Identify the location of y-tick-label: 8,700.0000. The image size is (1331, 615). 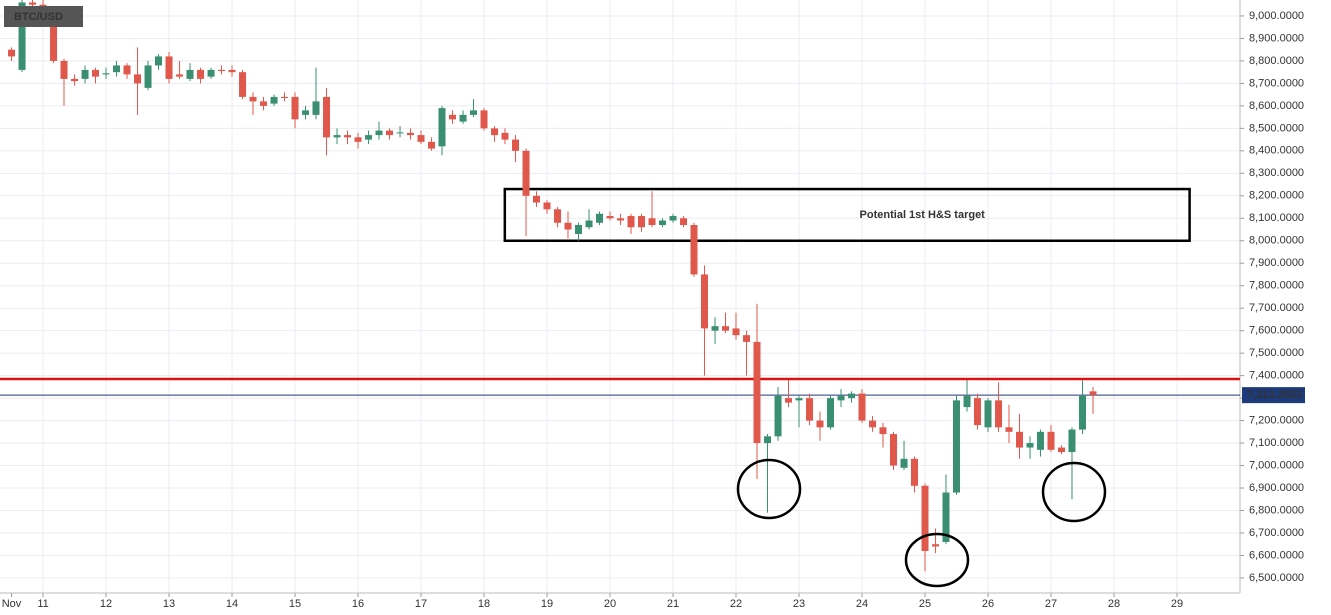
(1276, 83).